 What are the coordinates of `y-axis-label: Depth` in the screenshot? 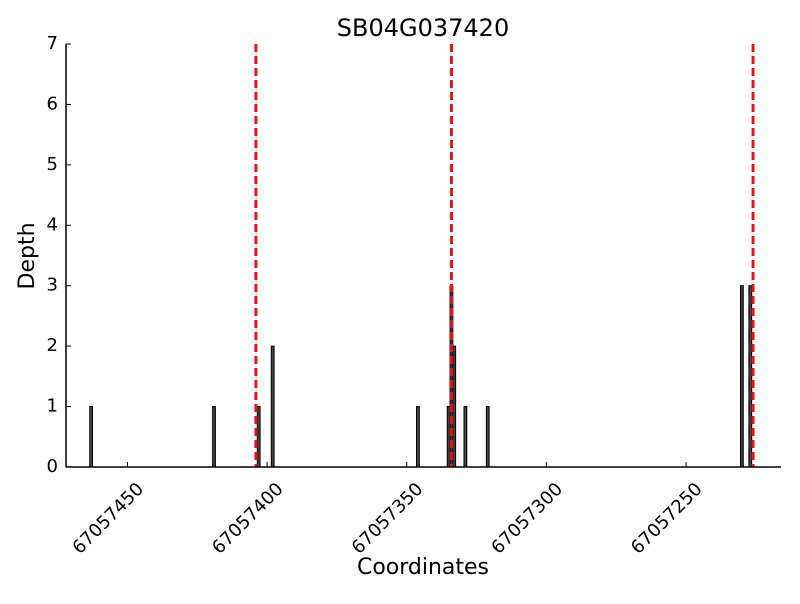 It's located at (27, 255).